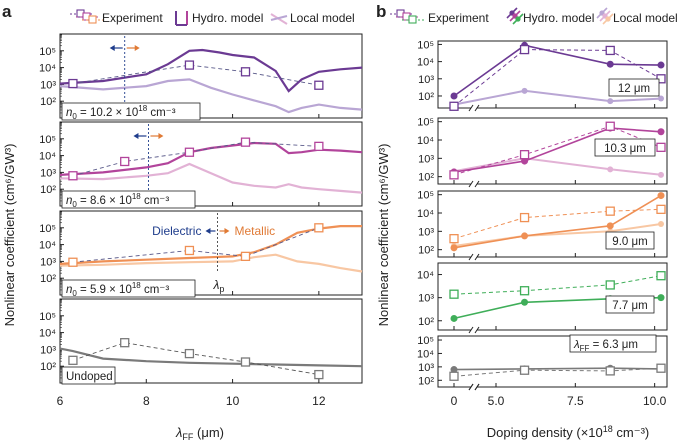  Describe the element at coordinates (211, 253) in the screenshot. I see `subplot-frame-a3` at that location.